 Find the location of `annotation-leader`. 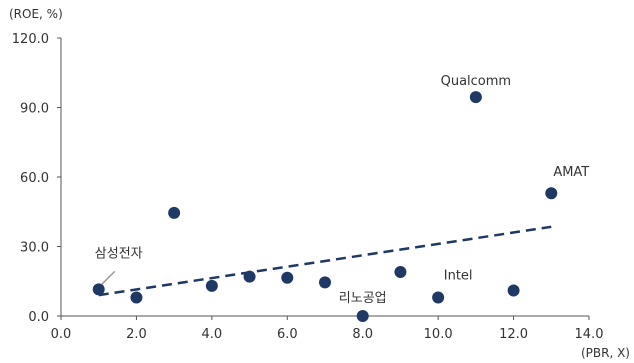

annotation-leader is located at coordinates (108, 277).